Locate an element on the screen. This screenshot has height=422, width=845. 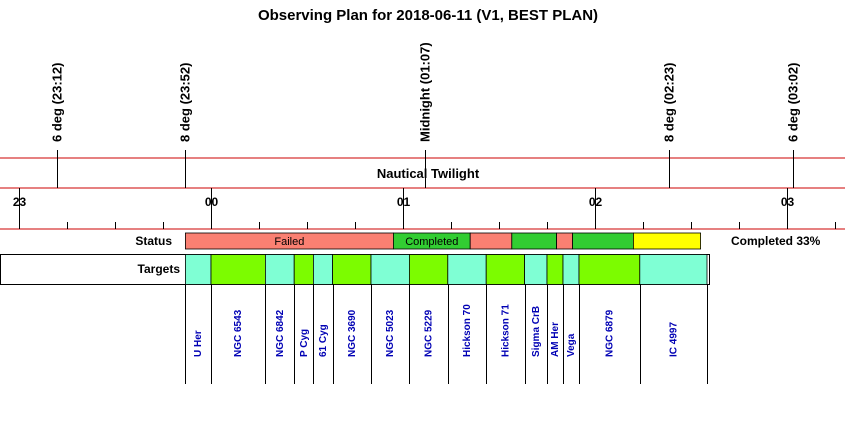
target-name-2: NGC 6543 is located at coordinates (238, 333).